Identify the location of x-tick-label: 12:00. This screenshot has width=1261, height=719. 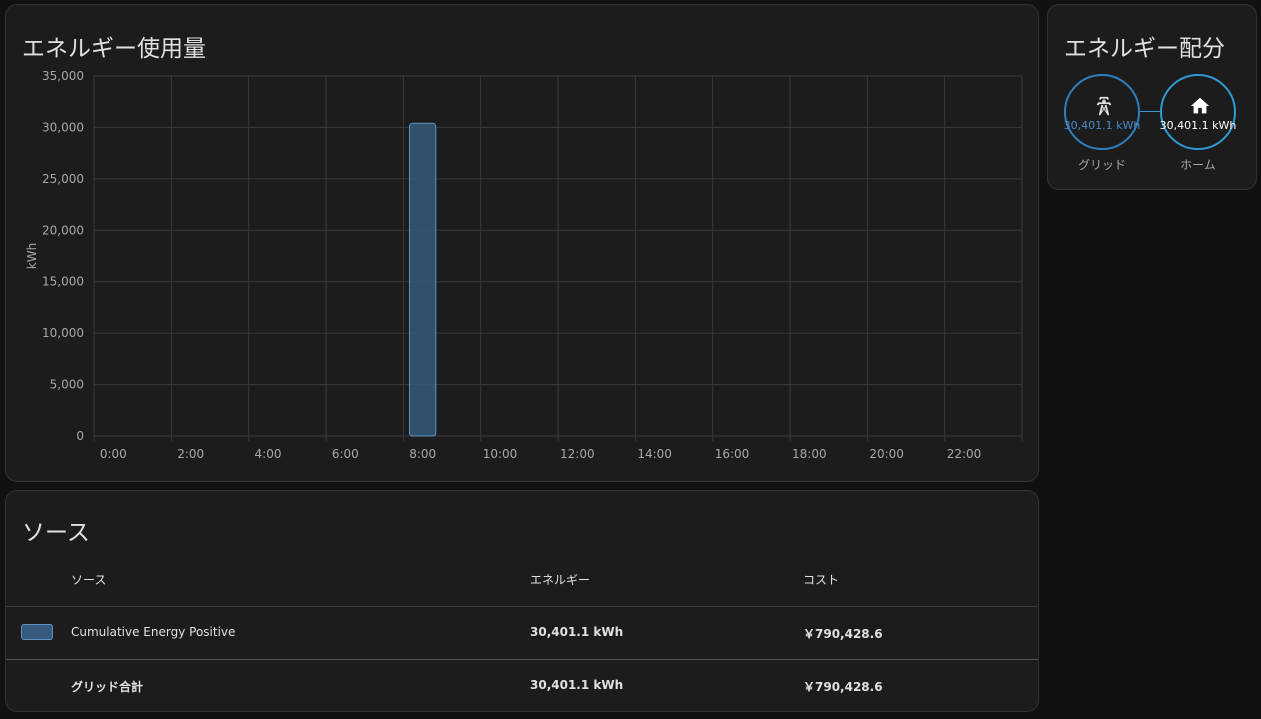
(577, 454).